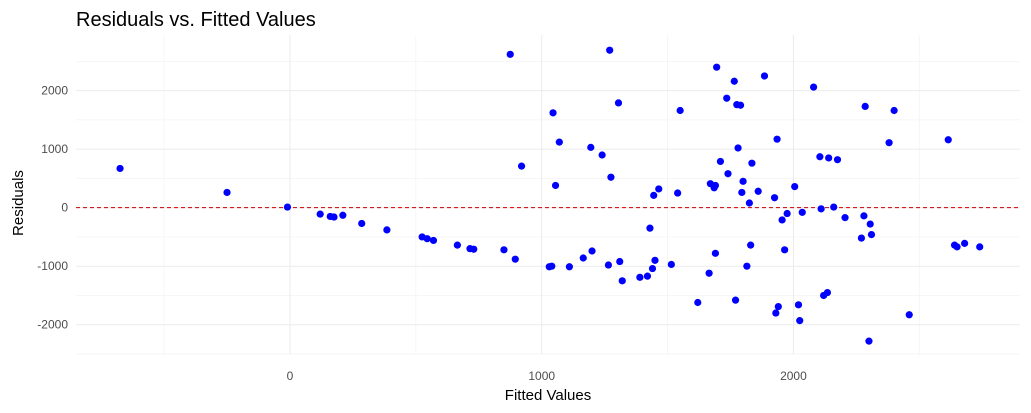  What do you see at coordinates (196, 20) in the screenshot?
I see `chart-title: Residuals vs. Fitted Values` at bounding box center [196, 20].